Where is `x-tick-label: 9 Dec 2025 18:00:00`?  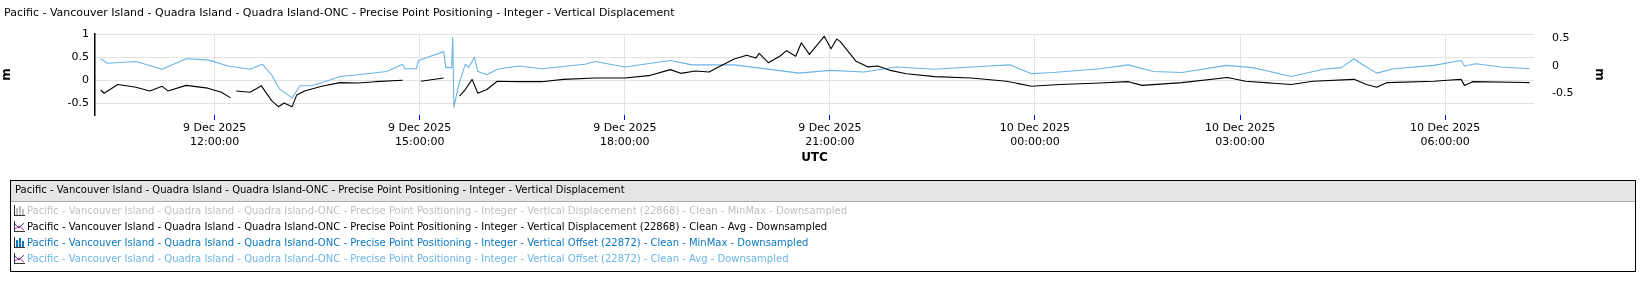 x-tick-label: 9 Dec 2025 18:00:00 is located at coordinates (625, 134).